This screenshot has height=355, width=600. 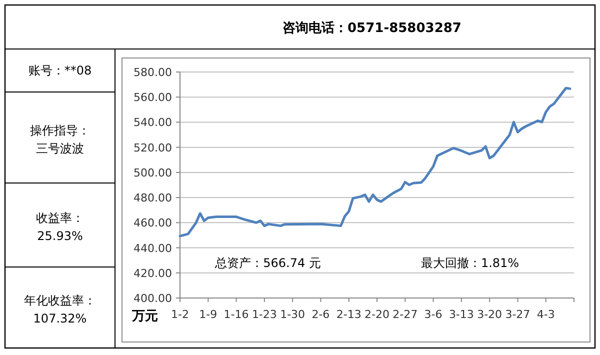 I want to click on y-tick-label: 500.00, so click(x=153, y=173).